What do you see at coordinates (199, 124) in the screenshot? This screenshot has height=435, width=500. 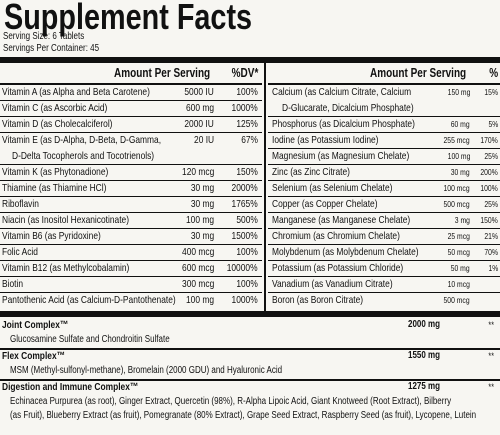 I see `nutrient-amount: 2000 IU` at bounding box center [199, 124].